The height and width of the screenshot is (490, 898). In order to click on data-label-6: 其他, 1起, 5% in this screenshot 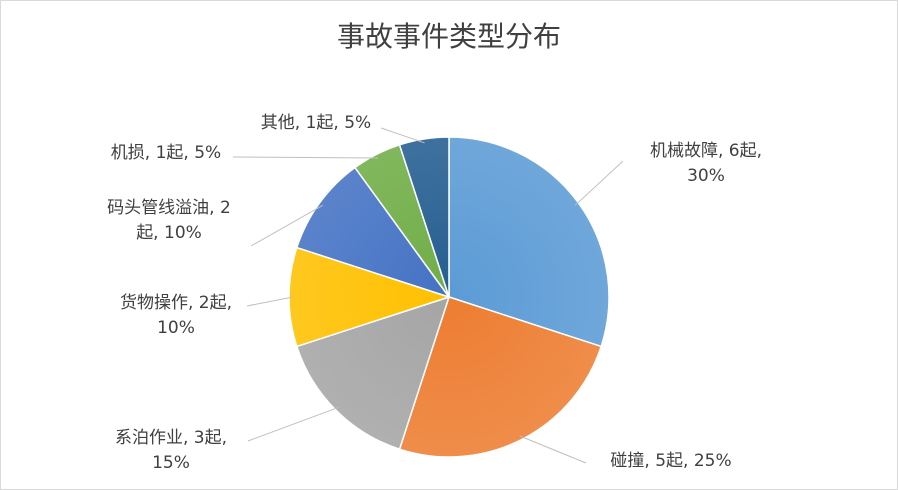, I will do `click(316, 123)`.